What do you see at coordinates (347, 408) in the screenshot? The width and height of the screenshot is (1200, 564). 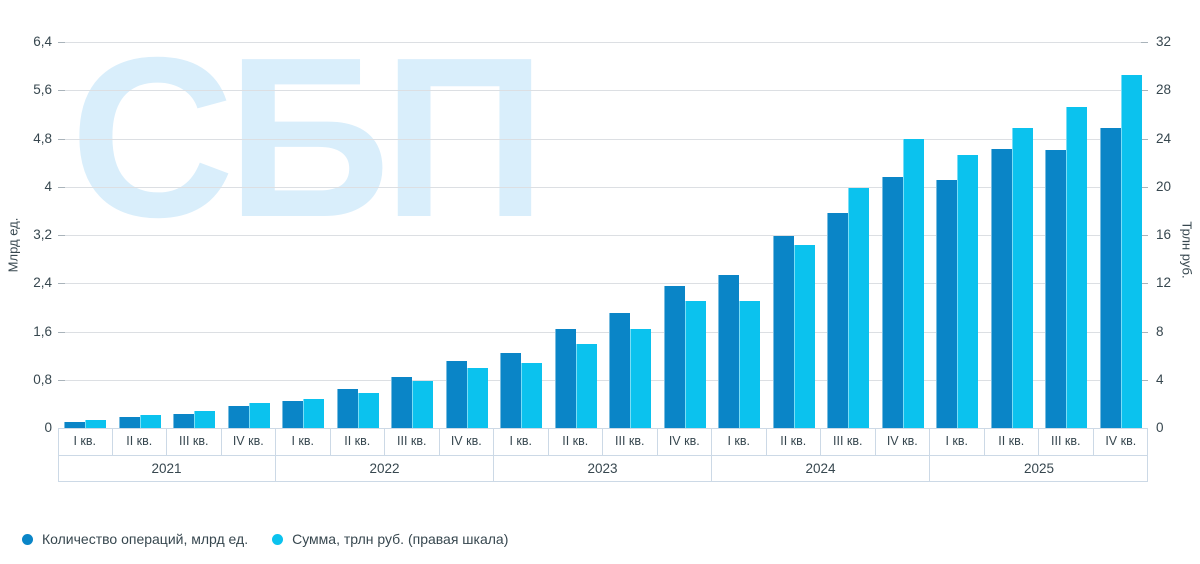 I see `bar-operations-2022-q2` at bounding box center [347, 408].